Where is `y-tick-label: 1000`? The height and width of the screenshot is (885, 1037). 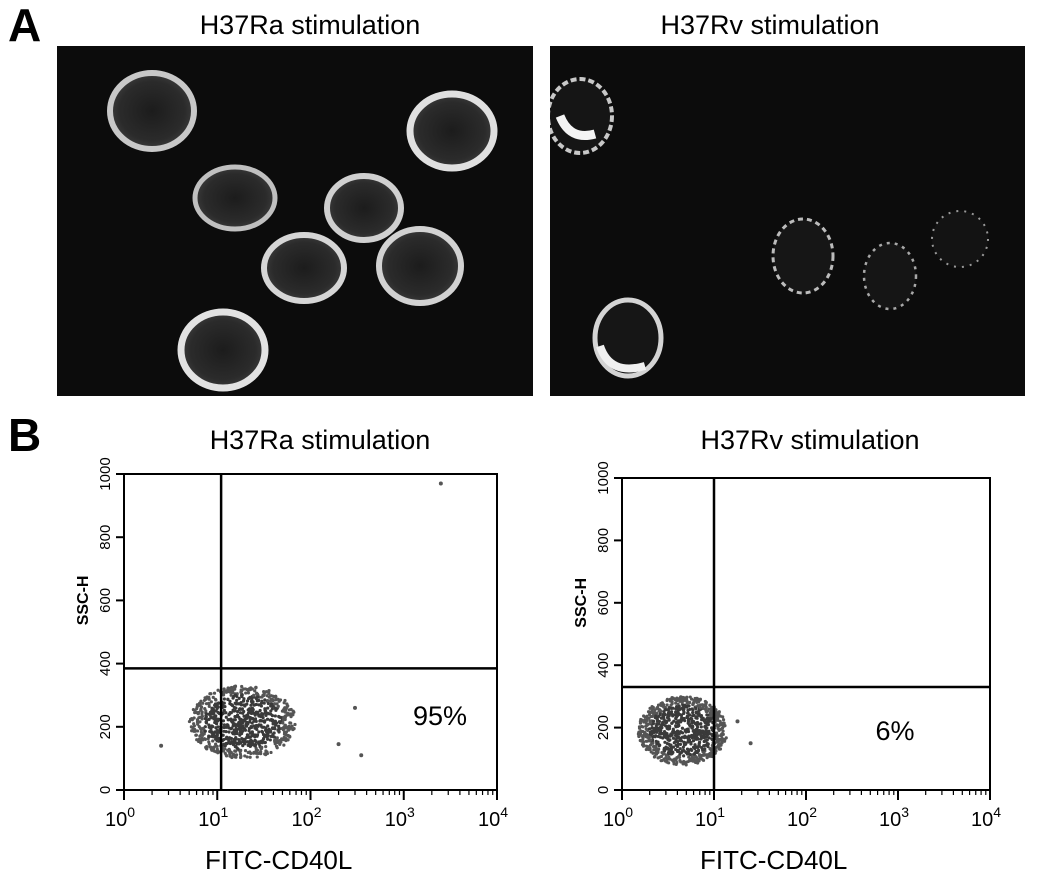 y-tick-label: 1000 is located at coordinates (105, 473).